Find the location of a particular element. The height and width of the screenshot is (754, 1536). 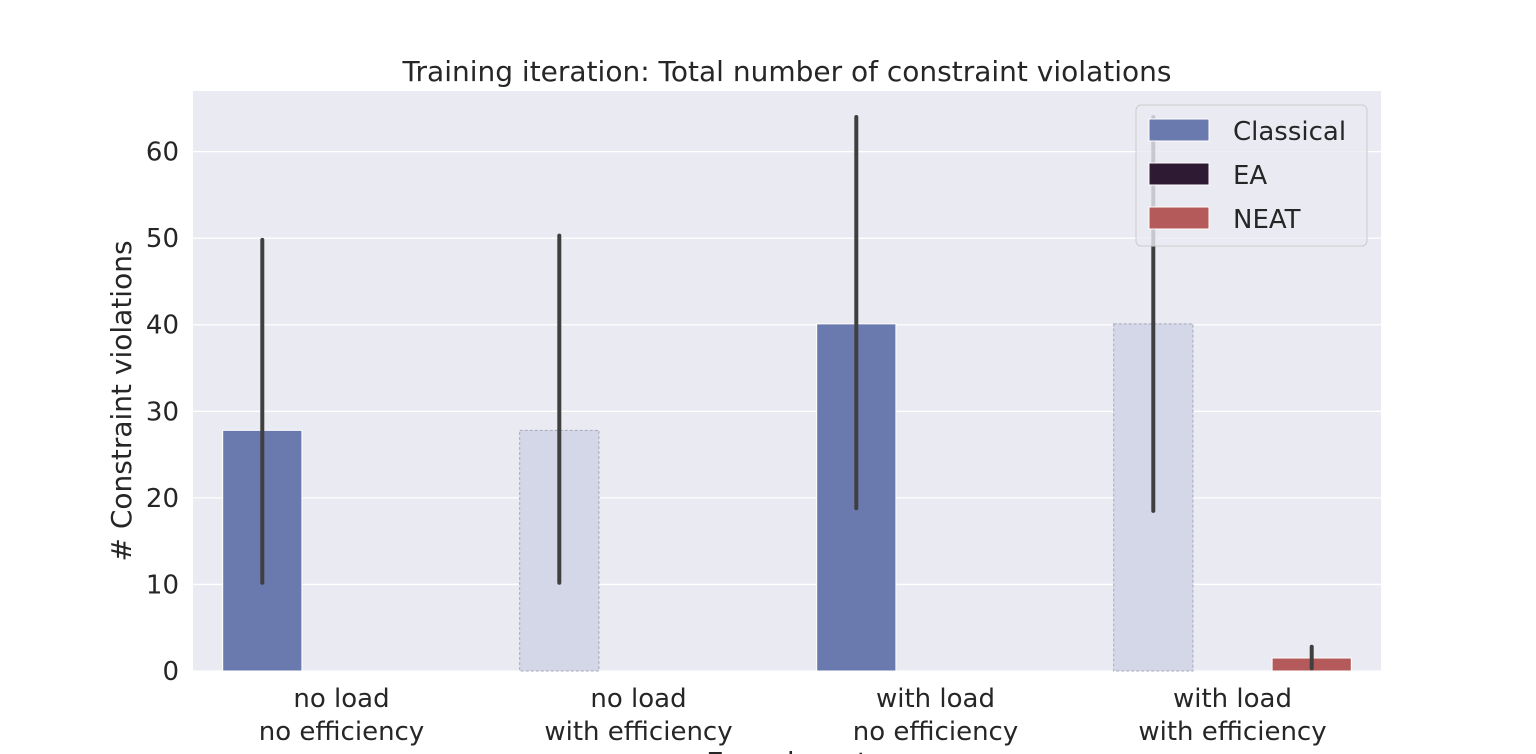

y-tick-label: 40 is located at coordinates (162, 326).